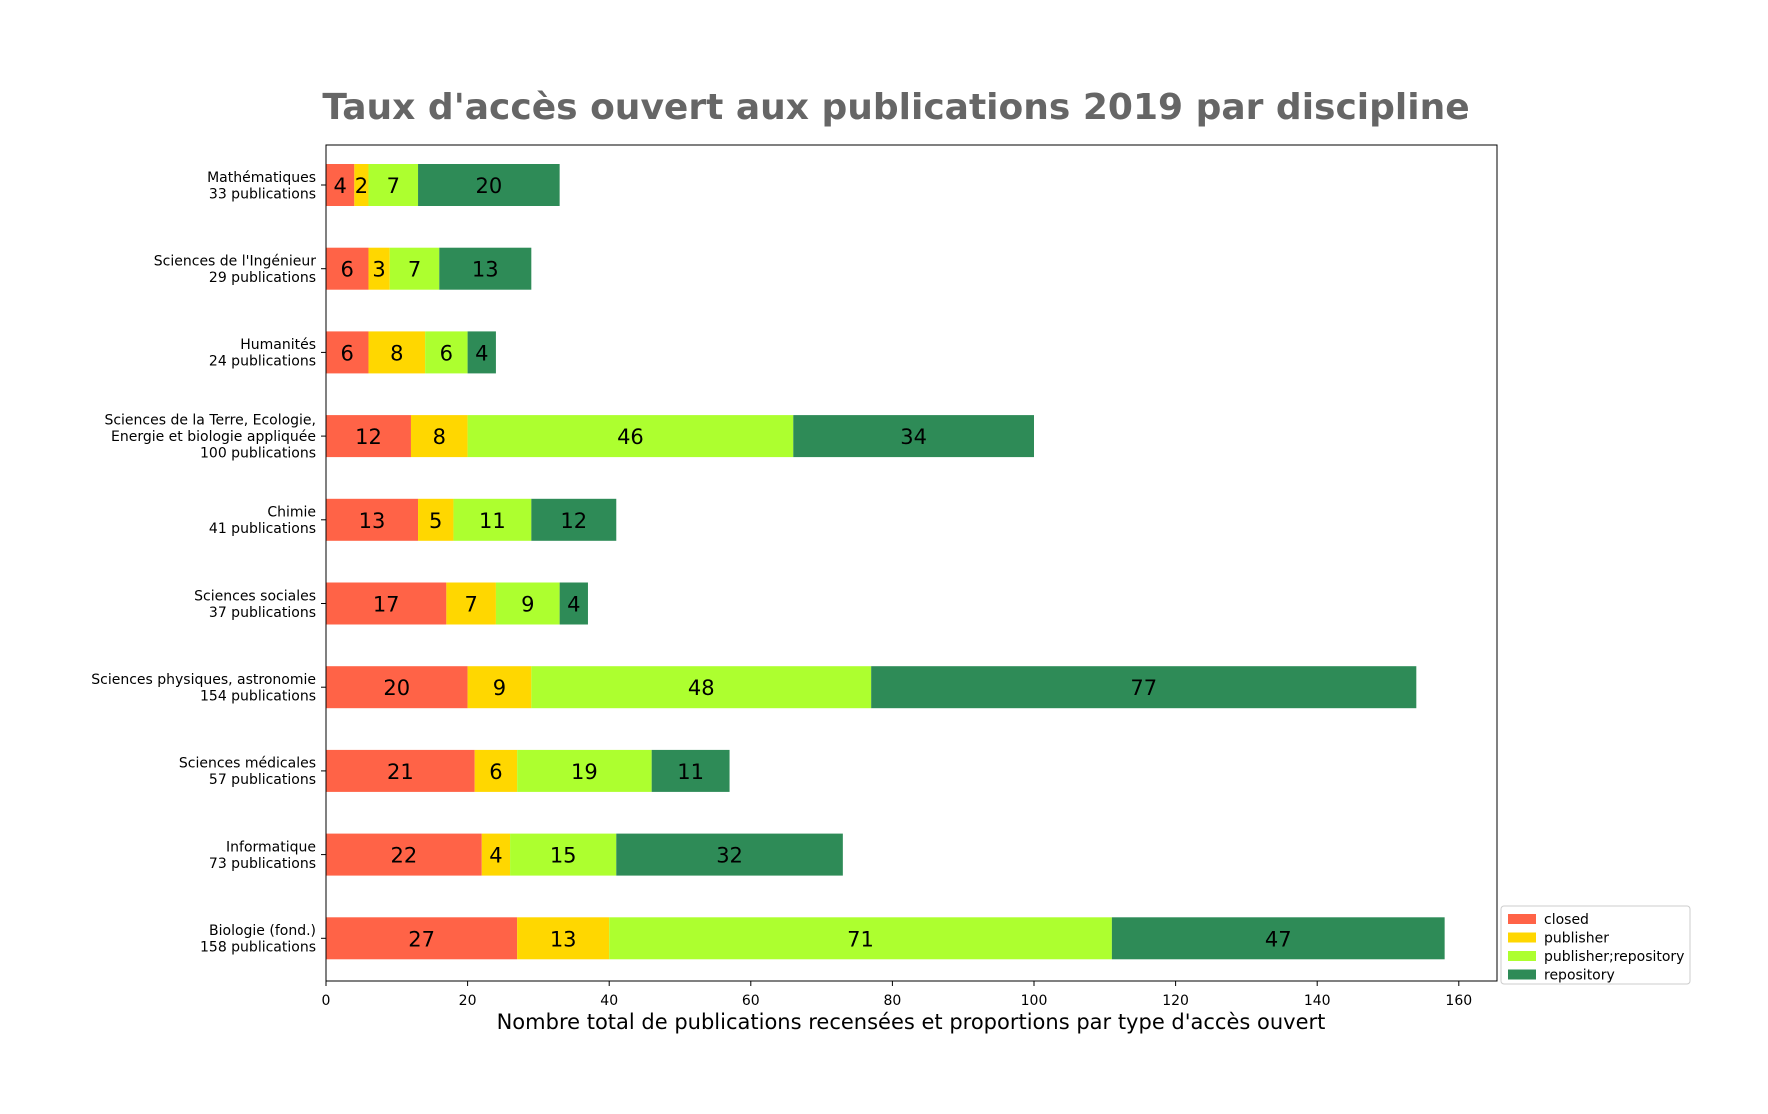  What do you see at coordinates (258, 696) in the screenshot?
I see `category-label: 154 publications` at bounding box center [258, 696].